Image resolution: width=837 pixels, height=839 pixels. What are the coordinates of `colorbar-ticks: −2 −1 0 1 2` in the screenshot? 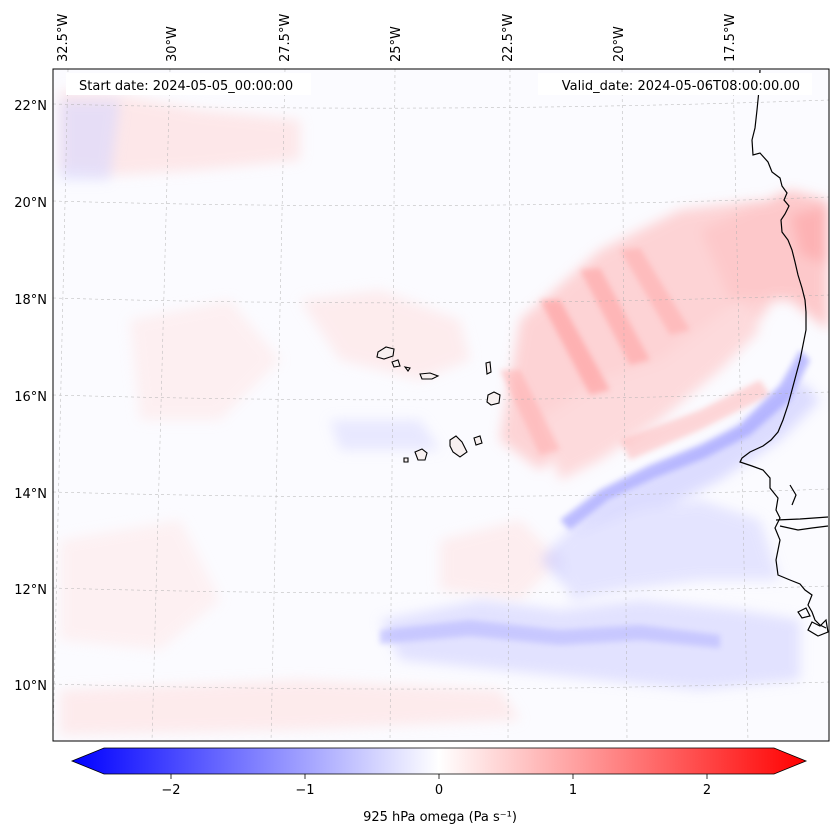 It's located at (436, 786).